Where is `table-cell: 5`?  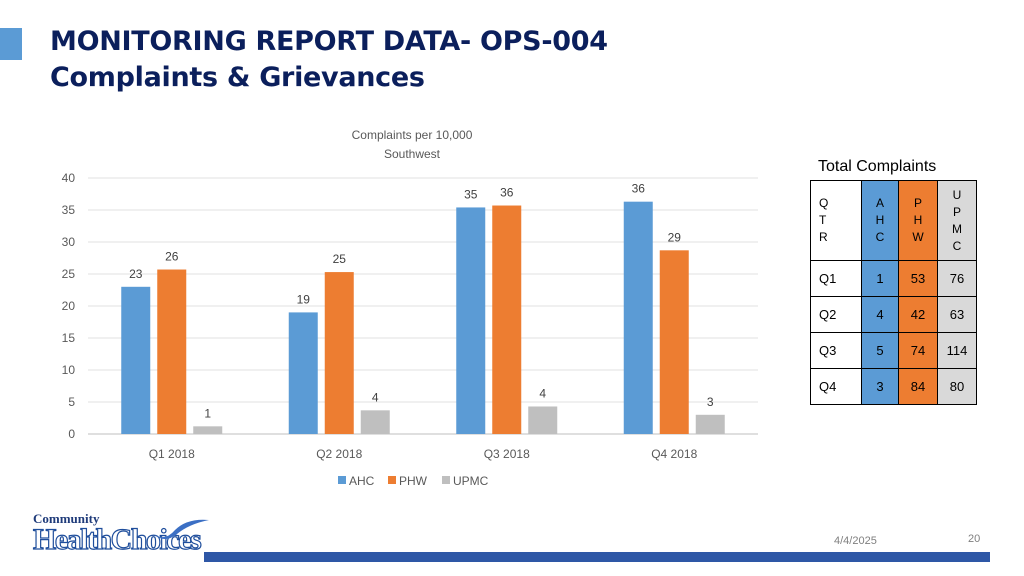
table-cell: 5 is located at coordinates (880, 350).